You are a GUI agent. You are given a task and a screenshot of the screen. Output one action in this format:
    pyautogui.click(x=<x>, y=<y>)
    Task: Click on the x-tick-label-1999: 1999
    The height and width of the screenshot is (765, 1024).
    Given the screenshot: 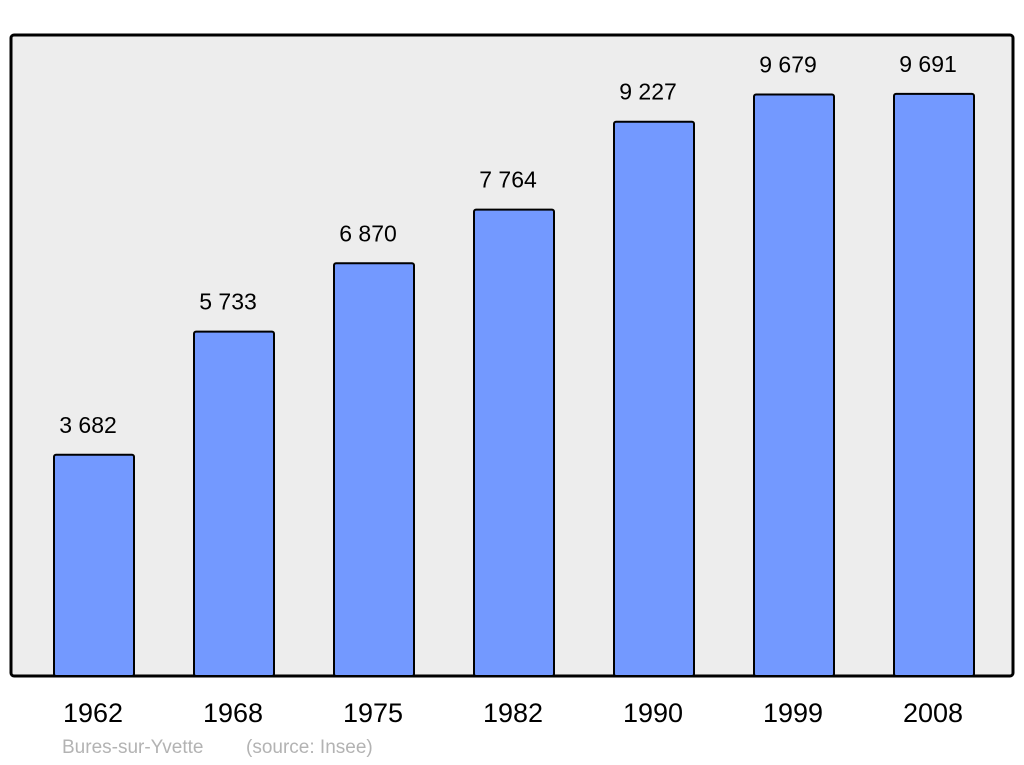 What is the action you would take?
    pyautogui.click(x=793, y=713)
    